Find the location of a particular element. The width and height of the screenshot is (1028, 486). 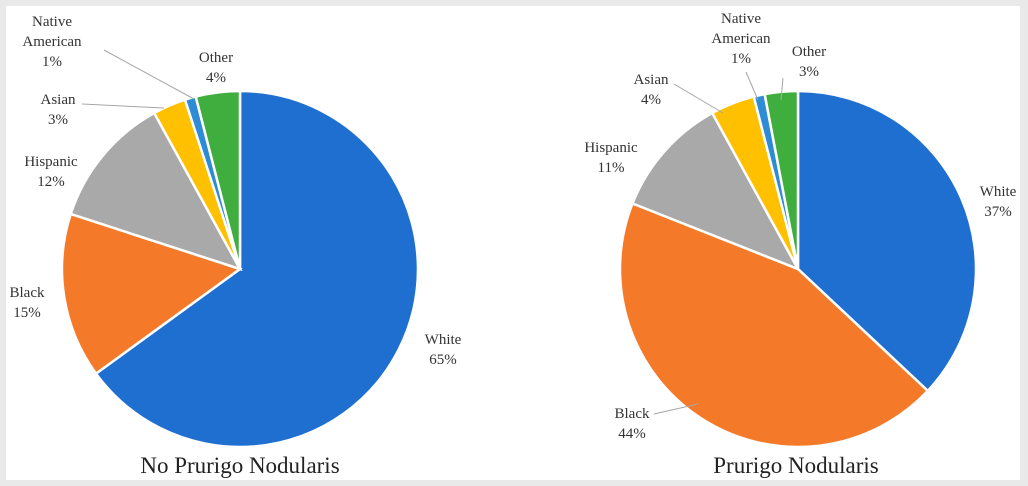

percent-label-hispanic: 12% is located at coordinates (51, 182).